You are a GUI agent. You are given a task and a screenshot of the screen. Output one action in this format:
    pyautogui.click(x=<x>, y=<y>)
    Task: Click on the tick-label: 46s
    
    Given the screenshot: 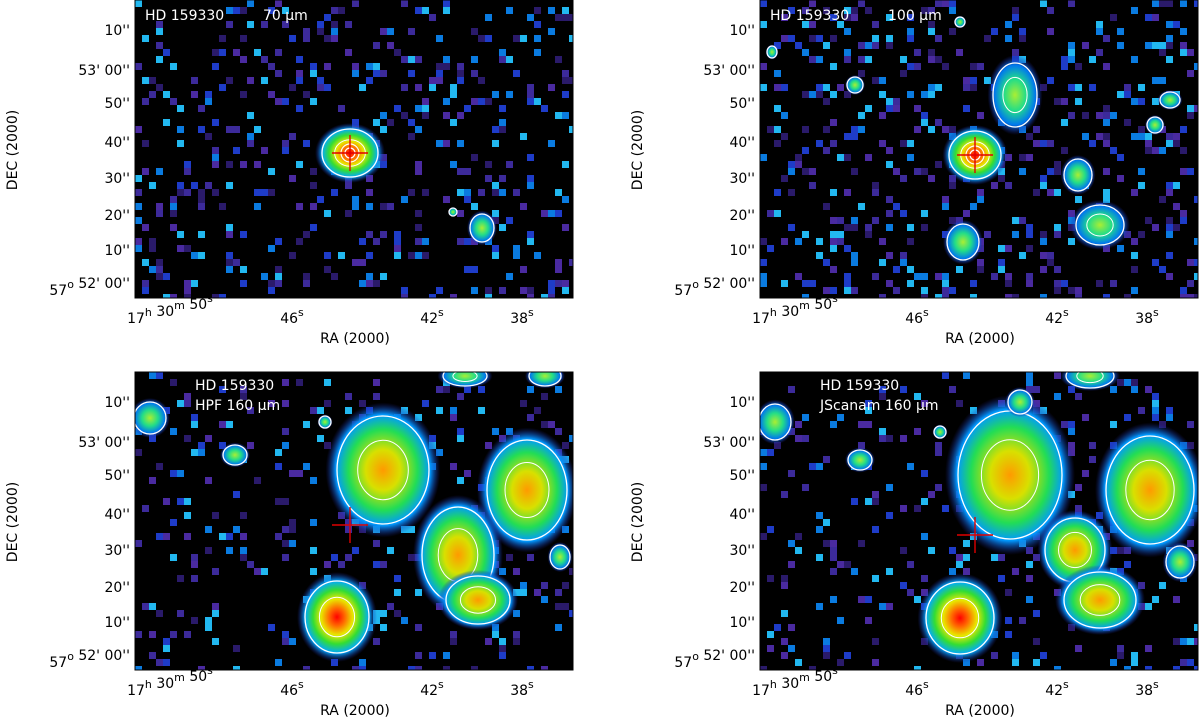 What is the action you would take?
    pyautogui.click(x=917, y=316)
    